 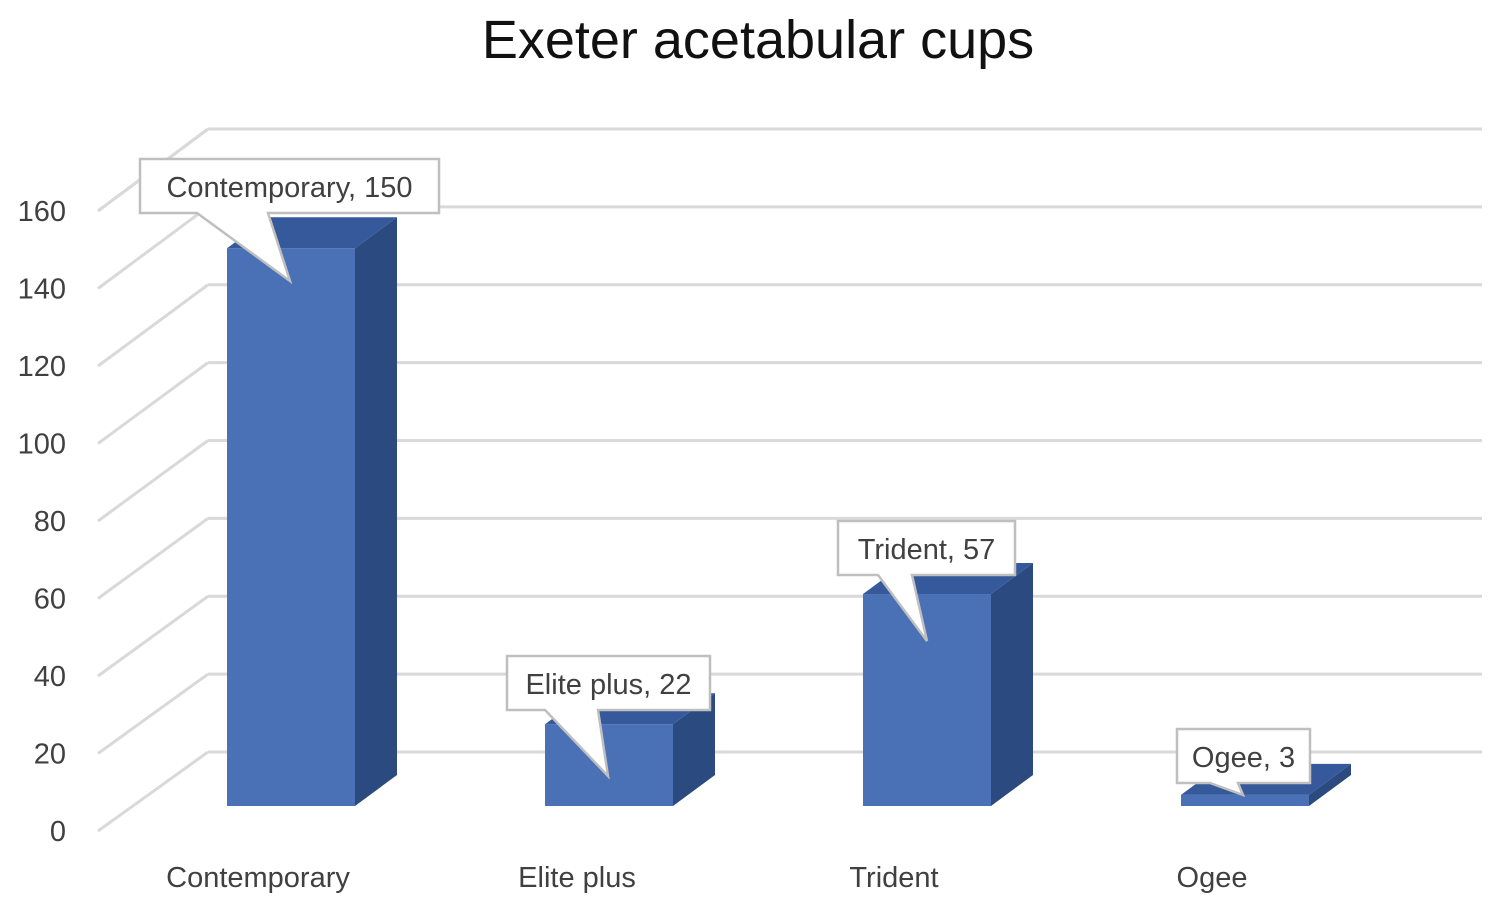 What do you see at coordinates (42, 445) in the screenshot?
I see `y-tick-label: 100` at bounding box center [42, 445].